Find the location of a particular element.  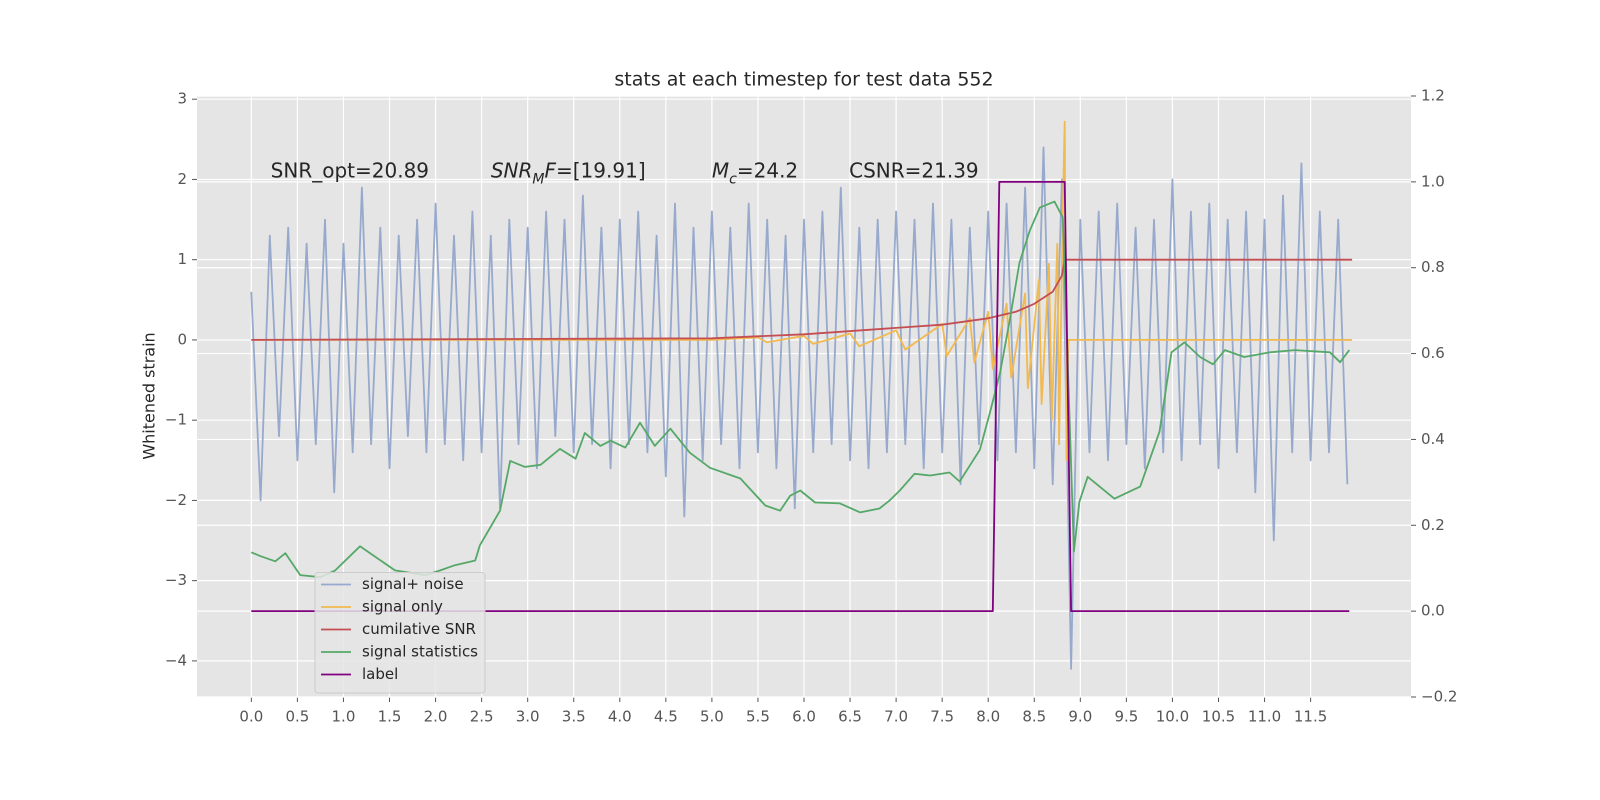

x-tick-label: 10.0 is located at coordinates (1172, 717).